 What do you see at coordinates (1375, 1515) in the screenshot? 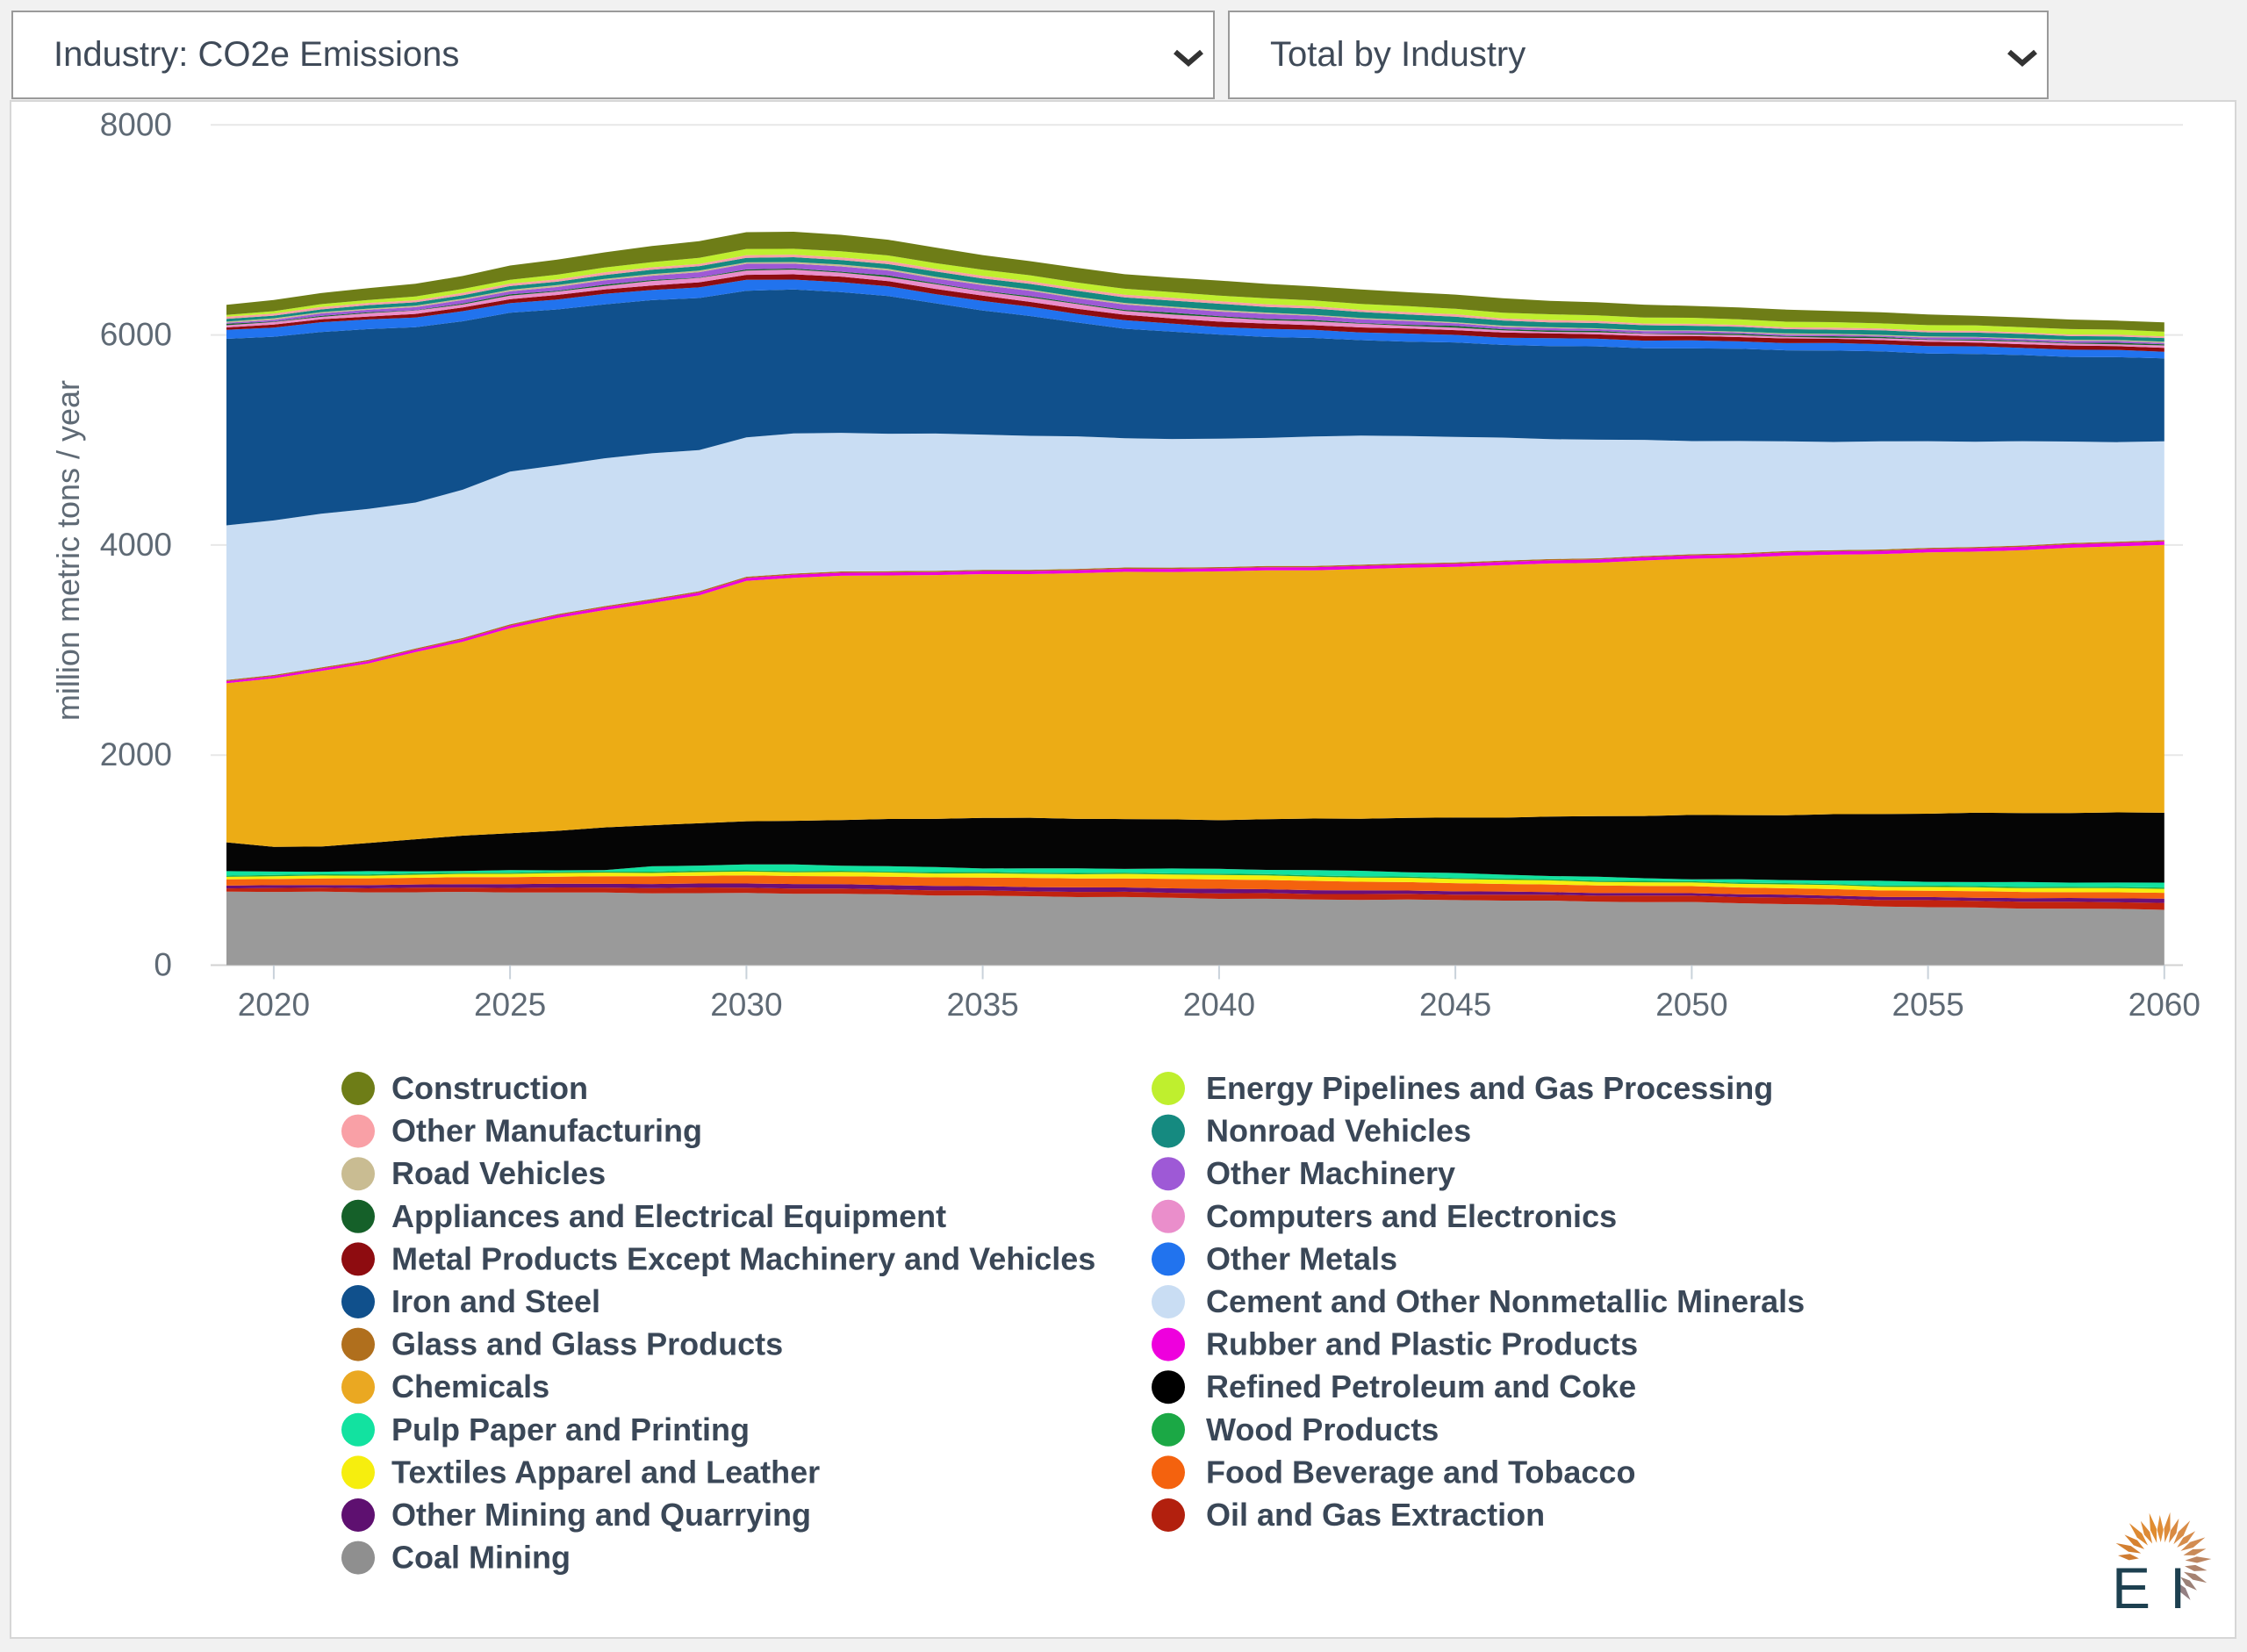
I see `svg-text: Oil and Gas Extraction` at bounding box center [1375, 1515].